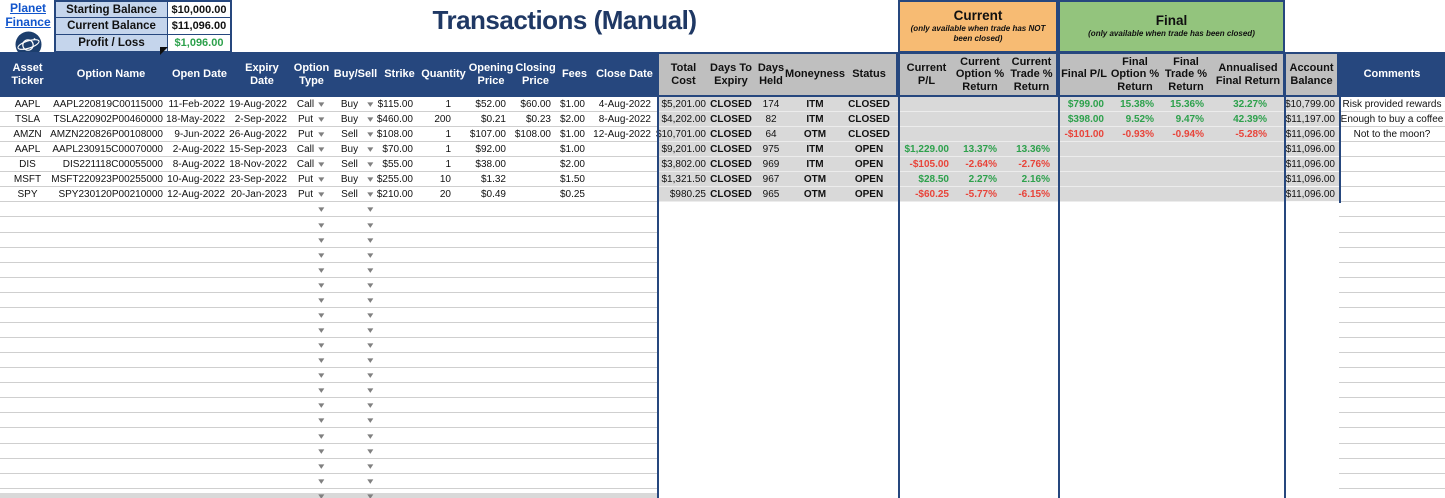  What do you see at coordinates (199, 134) in the screenshot?
I see `cell-open-date: 9-Jun-2022` at bounding box center [199, 134].